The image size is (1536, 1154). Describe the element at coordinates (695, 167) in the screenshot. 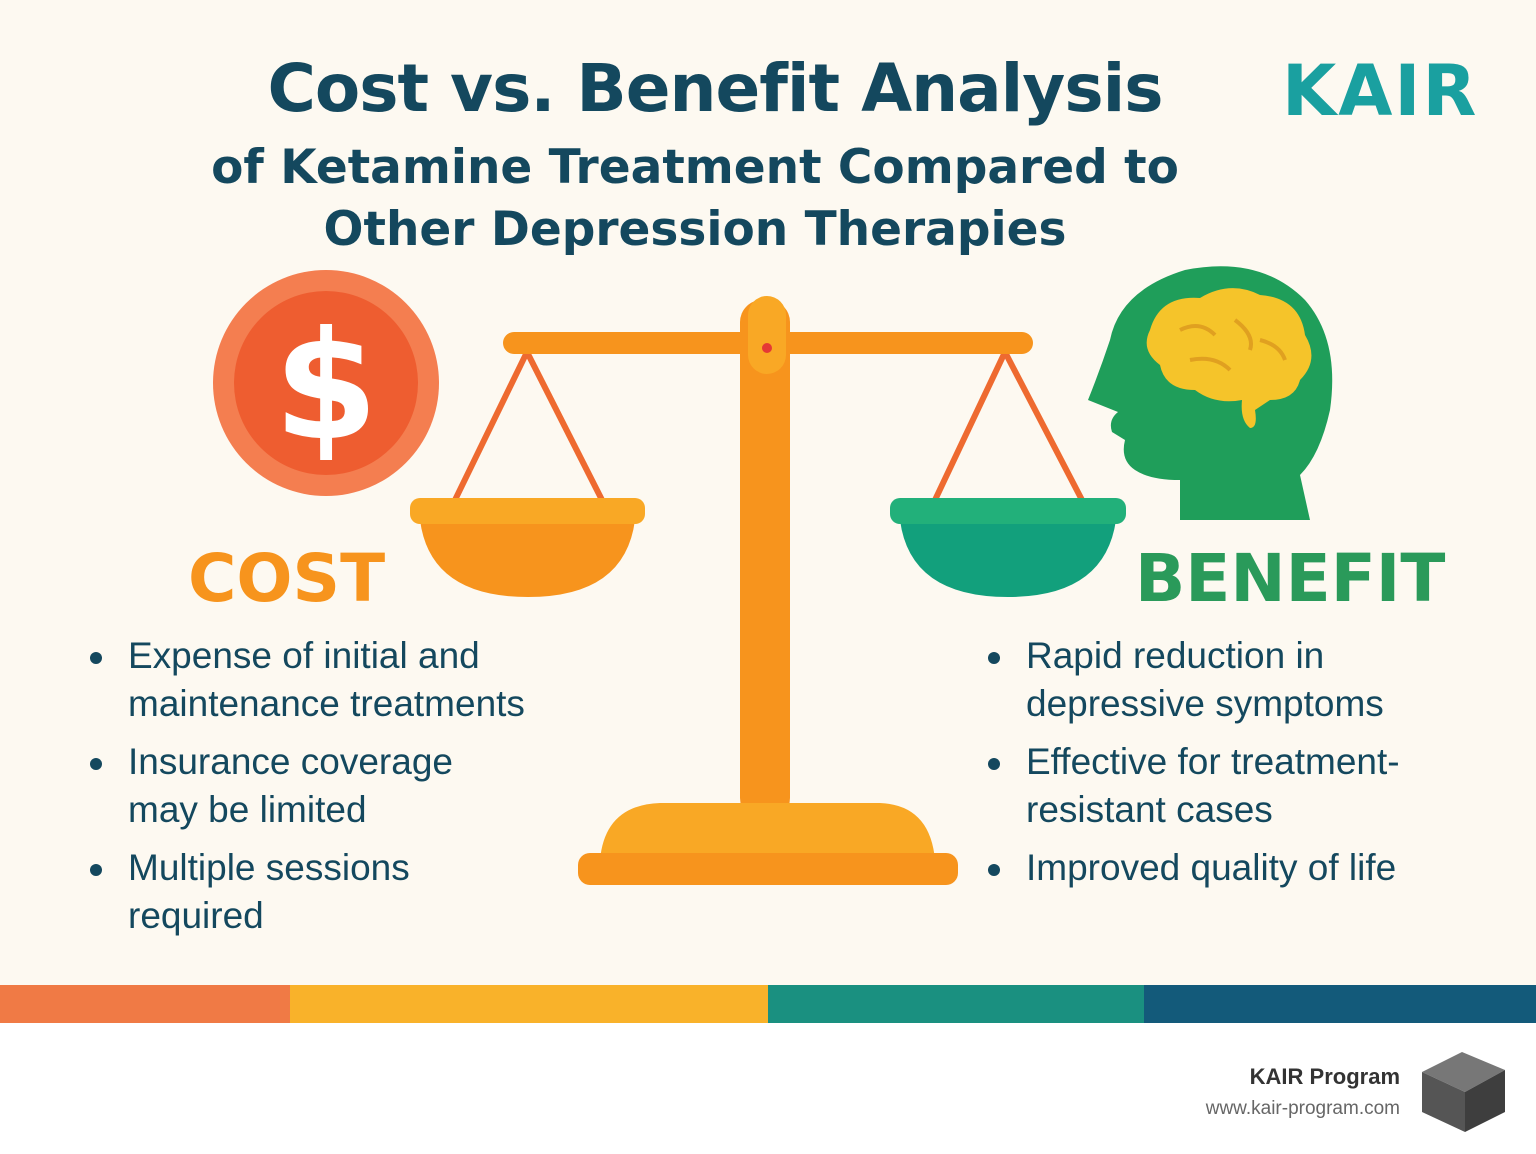

I see `subtitle: of Ketamine Treatment Compared to` at that location.